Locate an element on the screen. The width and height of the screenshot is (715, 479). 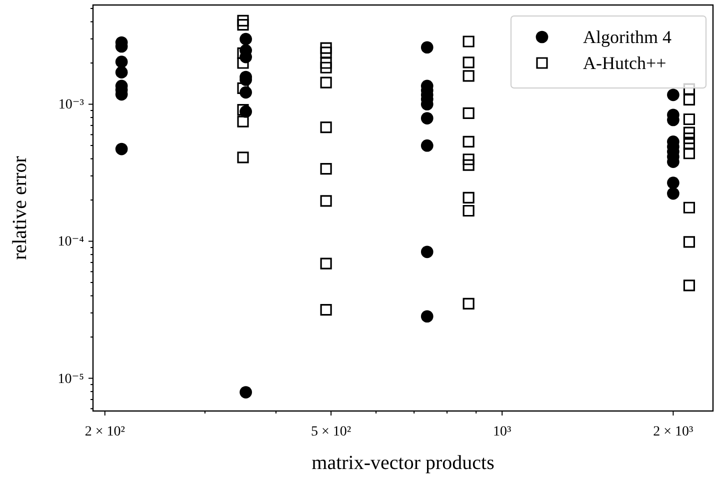
y-tick-label: 10⁻⁵ is located at coordinates (71, 379).